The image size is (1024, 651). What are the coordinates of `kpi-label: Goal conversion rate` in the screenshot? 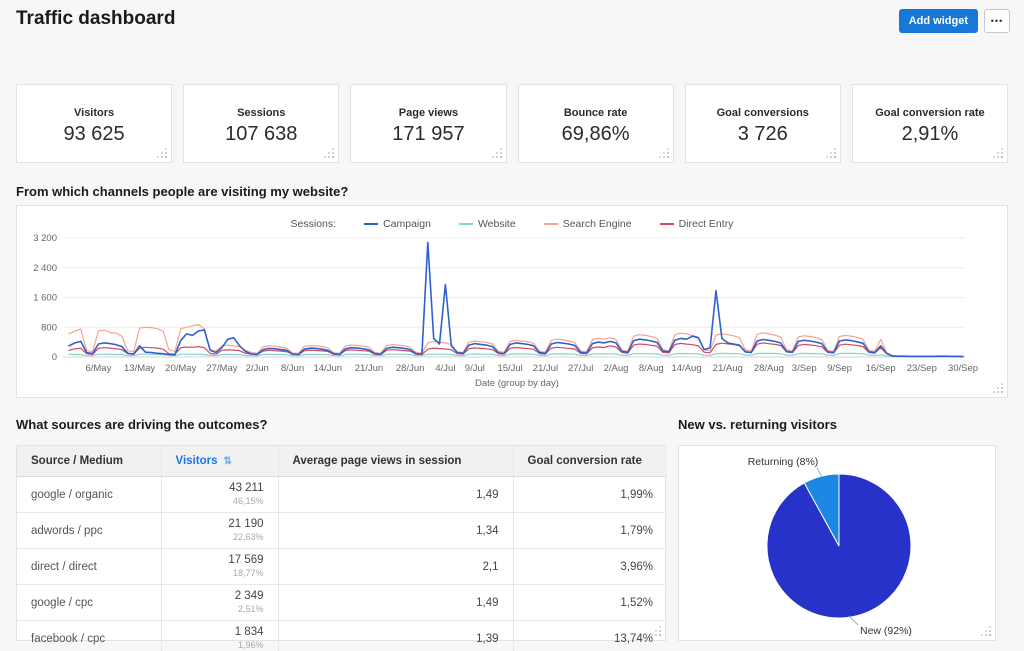 It's located at (930, 113).